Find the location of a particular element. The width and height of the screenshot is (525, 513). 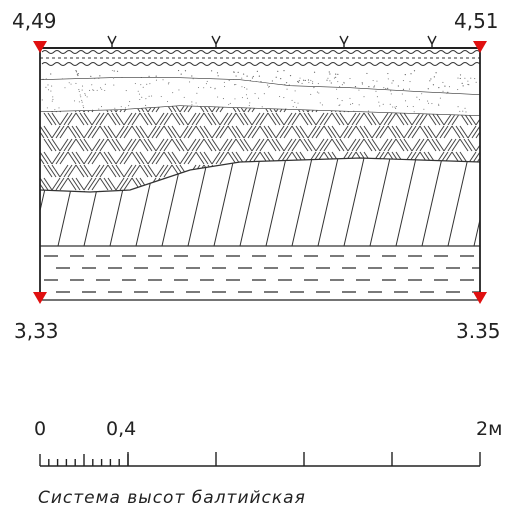

elevation-label-top-right: 4,51 is located at coordinates (476, 21).